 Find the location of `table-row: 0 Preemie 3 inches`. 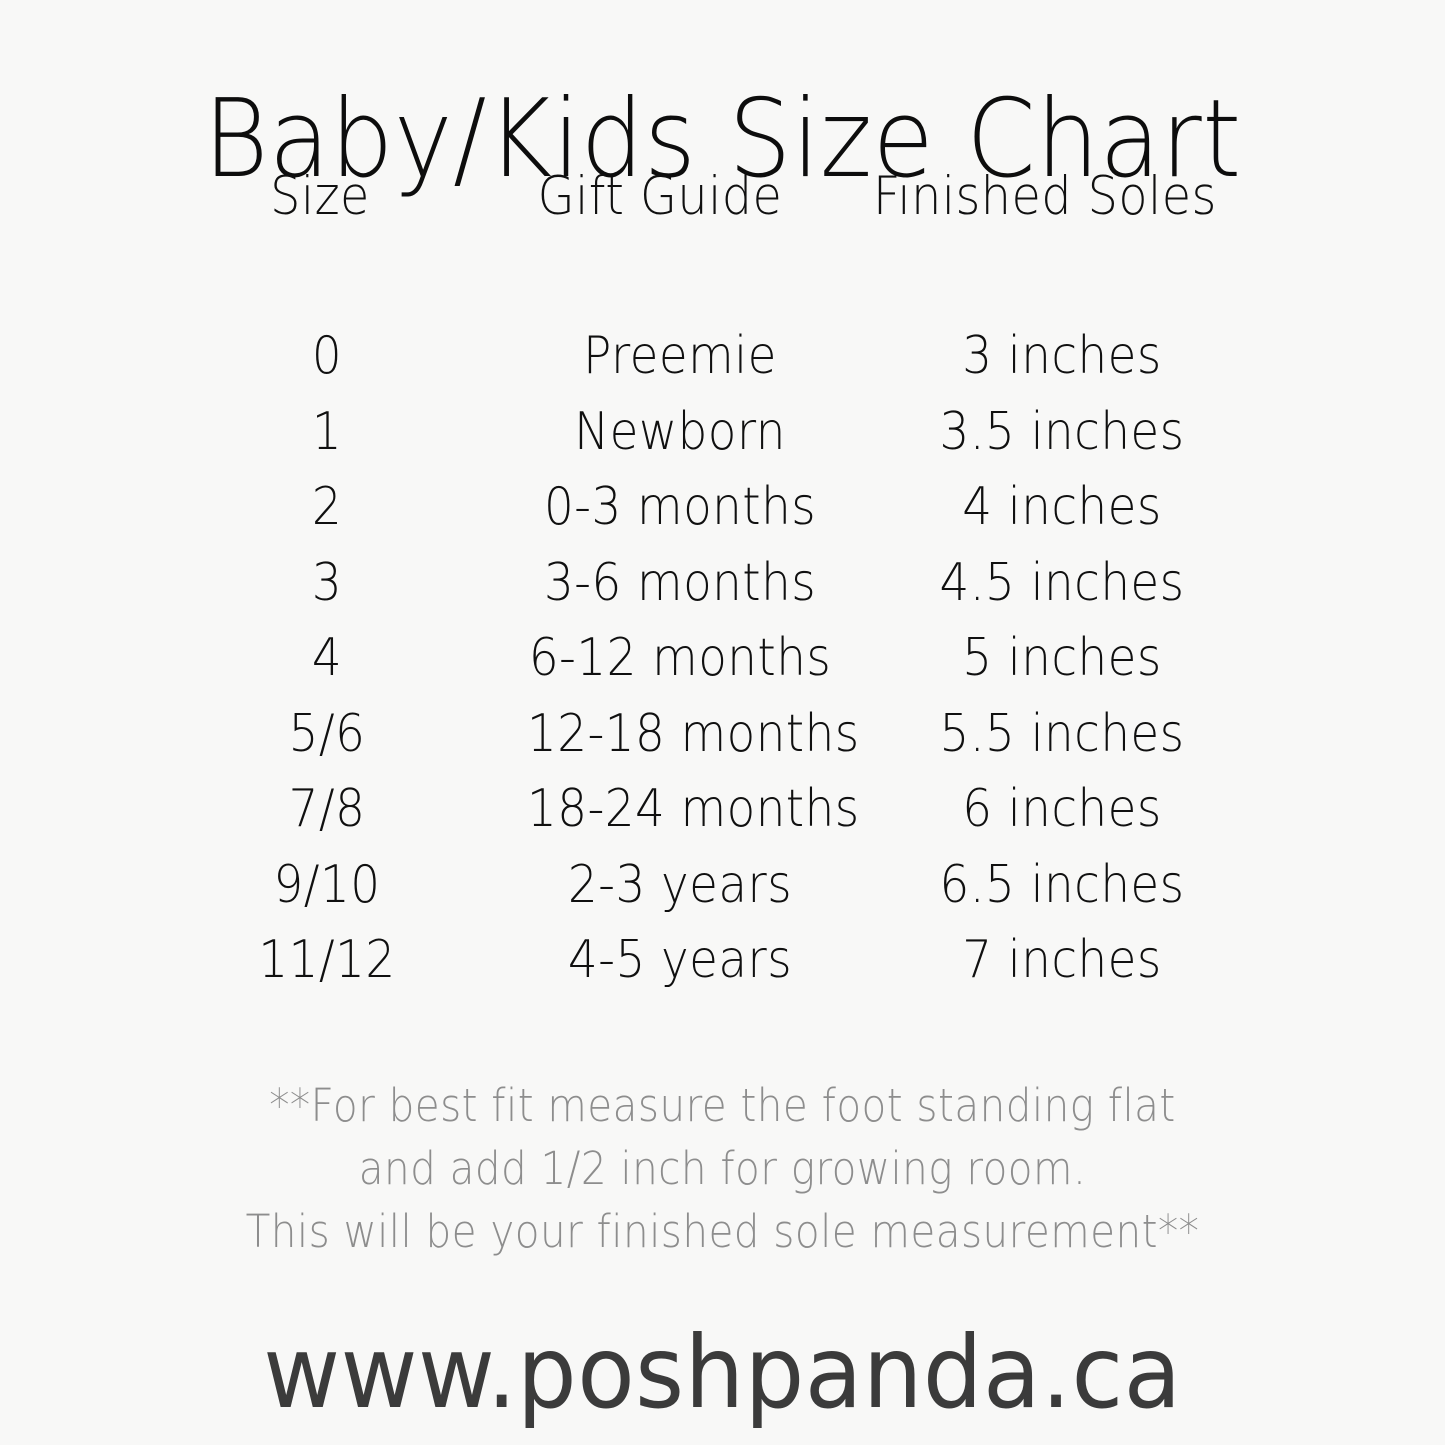

table-row: 0 Preemie 3 inches is located at coordinates (722, 364).